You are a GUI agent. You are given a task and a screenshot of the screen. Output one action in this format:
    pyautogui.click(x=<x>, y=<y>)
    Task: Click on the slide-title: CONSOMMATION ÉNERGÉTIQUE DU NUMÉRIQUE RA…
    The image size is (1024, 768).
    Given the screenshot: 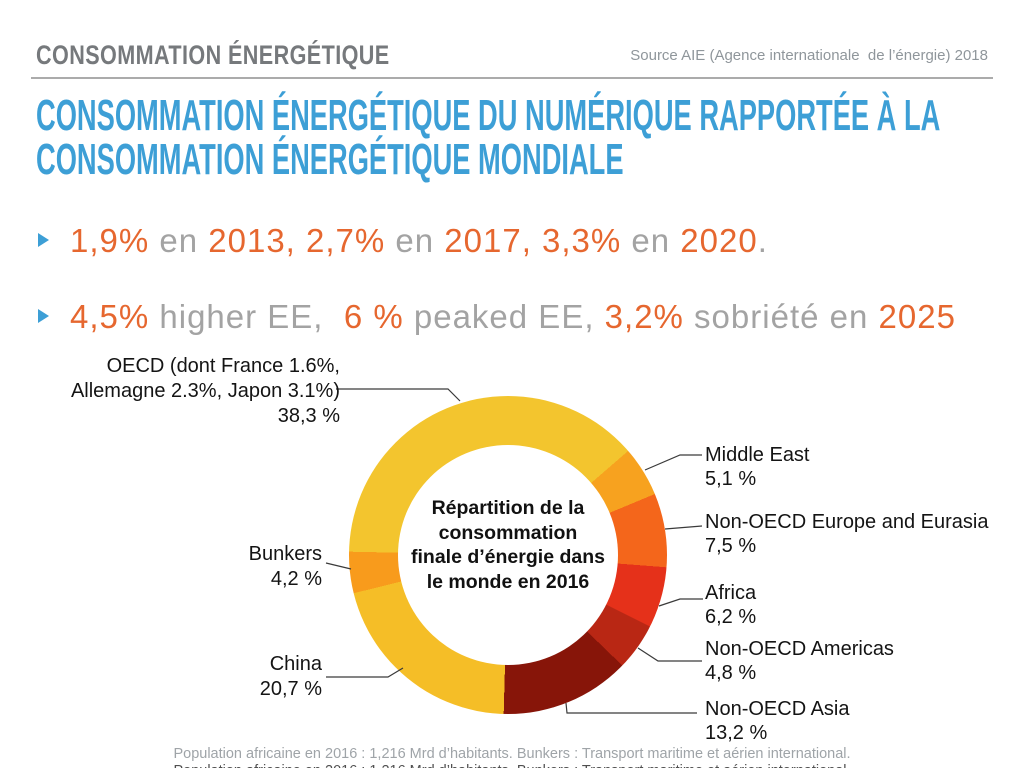 What is the action you would take?
    pyautogui.click(x=488, y=138)
    